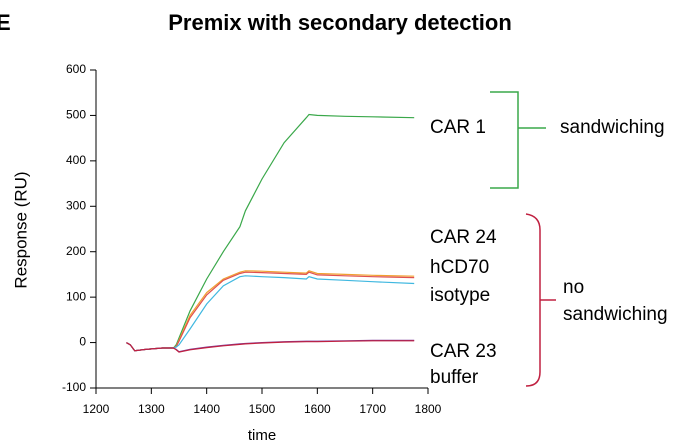 This screenshot has width=696, height=444. I want to click on chart-title: Premix with secondary detection, so click(340, 22).